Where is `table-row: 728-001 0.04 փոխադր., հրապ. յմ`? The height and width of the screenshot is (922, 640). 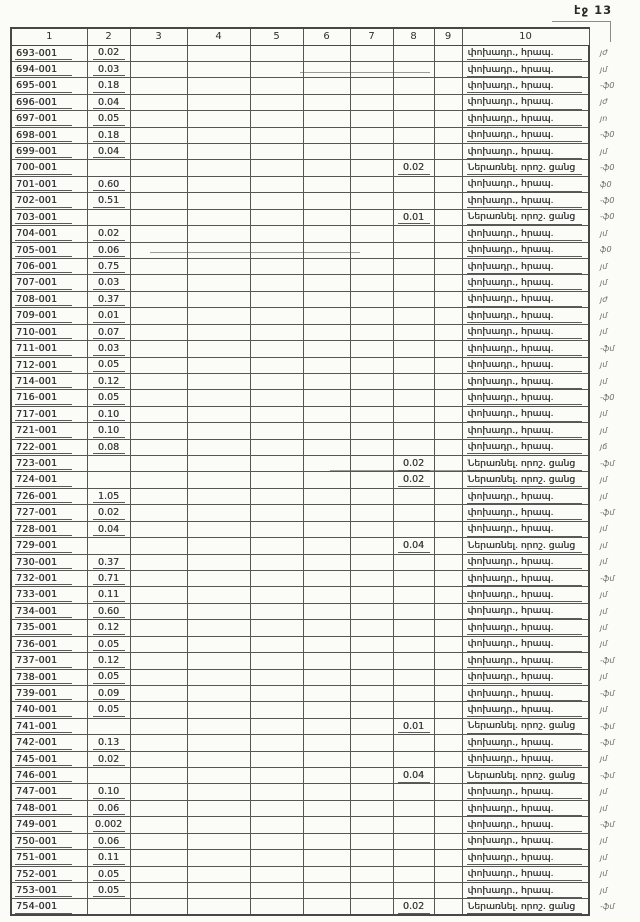
table-row: 728-001 0.04 փոխադր., հրապ. յմ is located at coordinates (317, 529).